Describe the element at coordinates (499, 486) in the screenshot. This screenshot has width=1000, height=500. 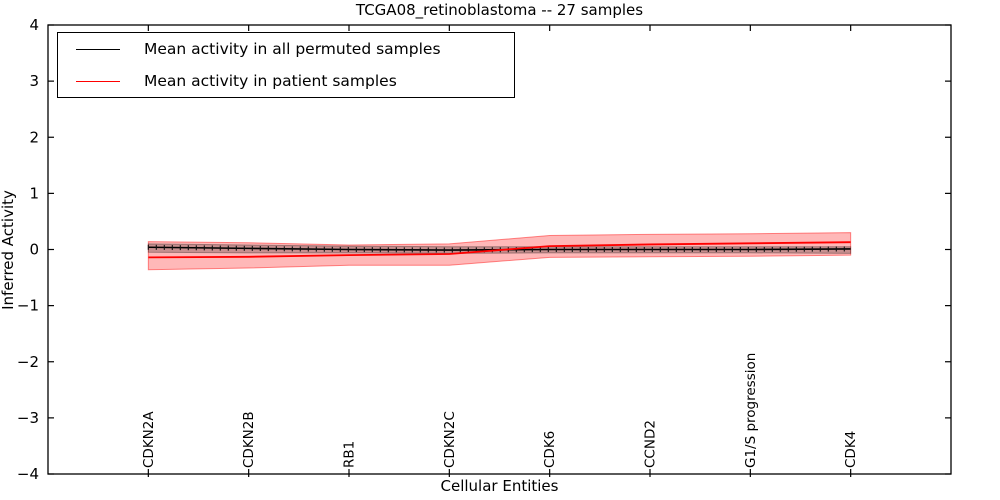
I see `x-axis-label: Cellular Entities` at that location.